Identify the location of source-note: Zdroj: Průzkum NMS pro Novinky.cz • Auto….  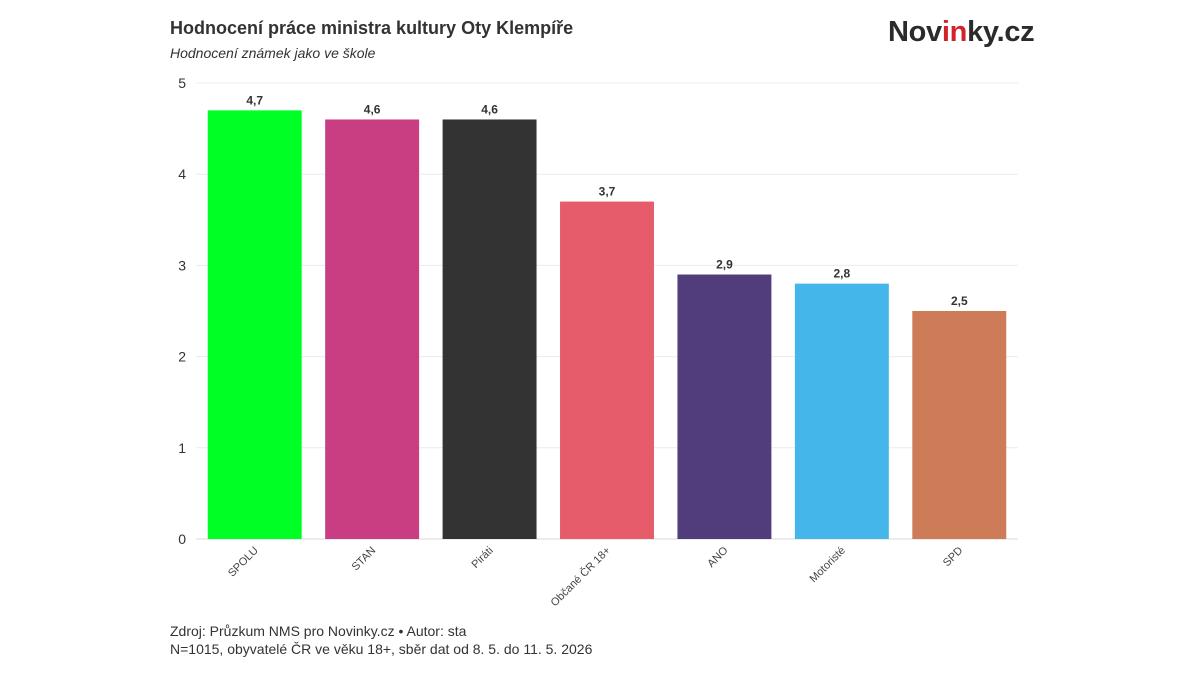
(318, 631).